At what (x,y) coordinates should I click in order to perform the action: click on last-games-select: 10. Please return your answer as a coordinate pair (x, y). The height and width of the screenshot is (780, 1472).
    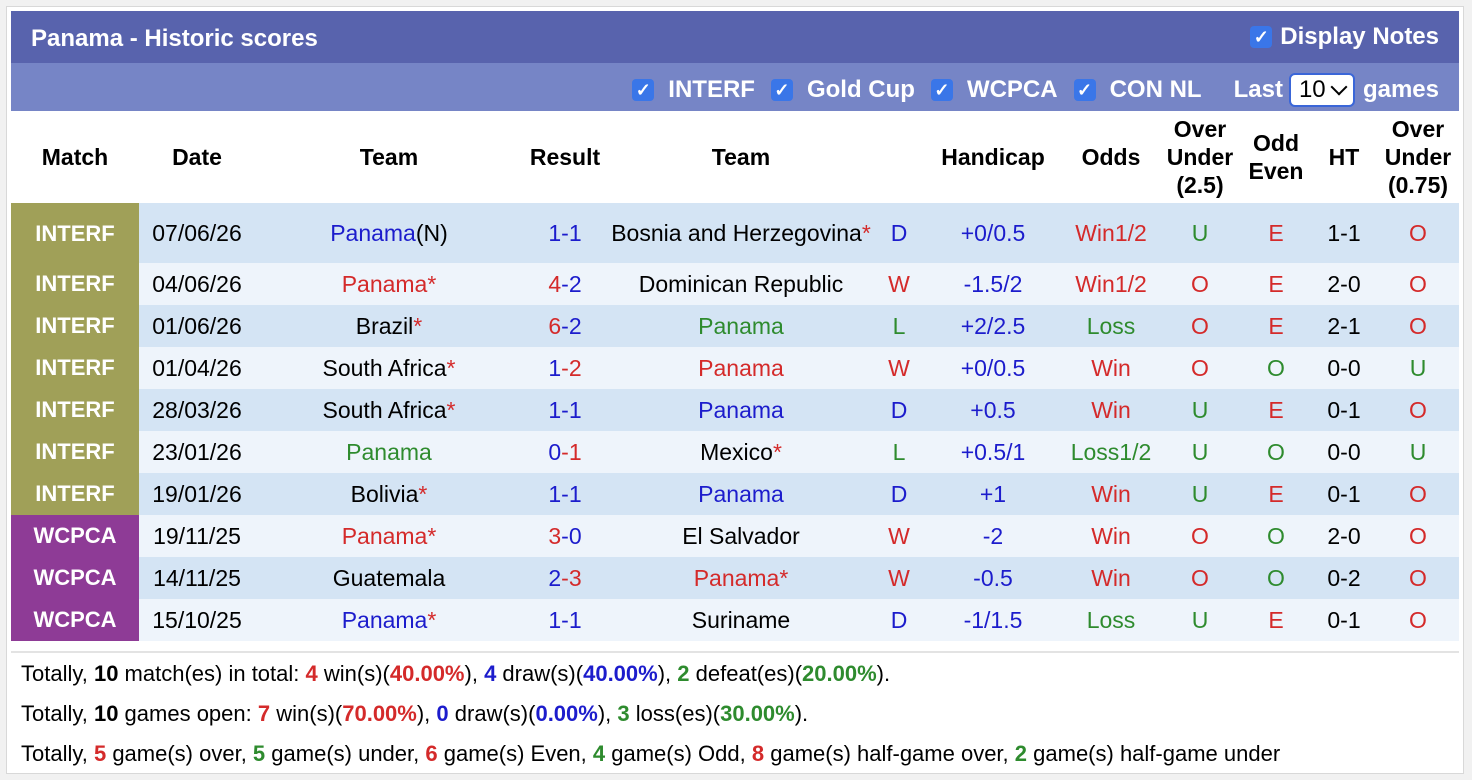
    Looking at the image, I should click on (1321, 90).